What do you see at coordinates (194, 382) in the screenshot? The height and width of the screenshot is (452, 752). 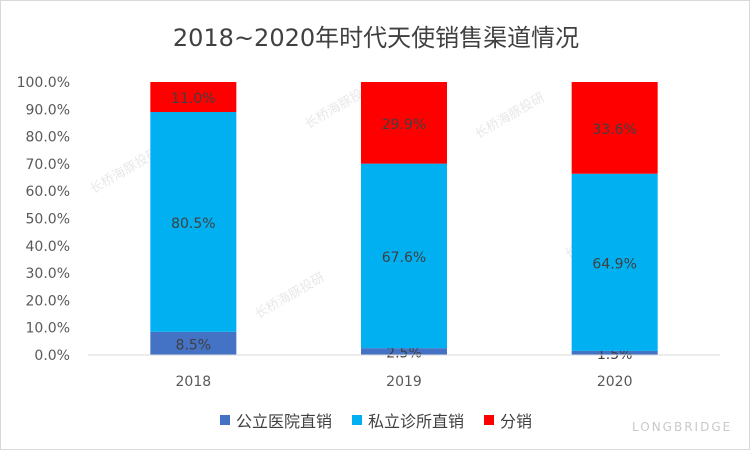 I see `x-tick-label: 2018` at bounding box center [194, 382].